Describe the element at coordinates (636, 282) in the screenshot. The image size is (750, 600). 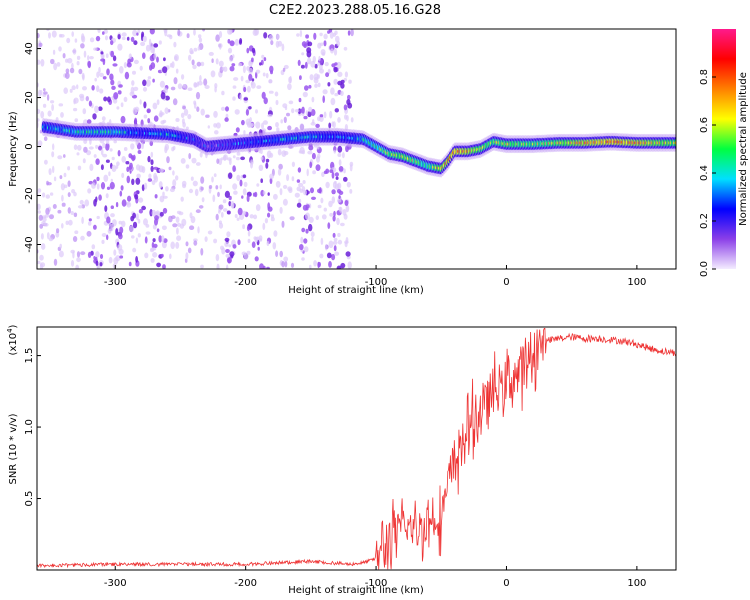
I see `spectrogram-x-tick-label: 100` at that location.